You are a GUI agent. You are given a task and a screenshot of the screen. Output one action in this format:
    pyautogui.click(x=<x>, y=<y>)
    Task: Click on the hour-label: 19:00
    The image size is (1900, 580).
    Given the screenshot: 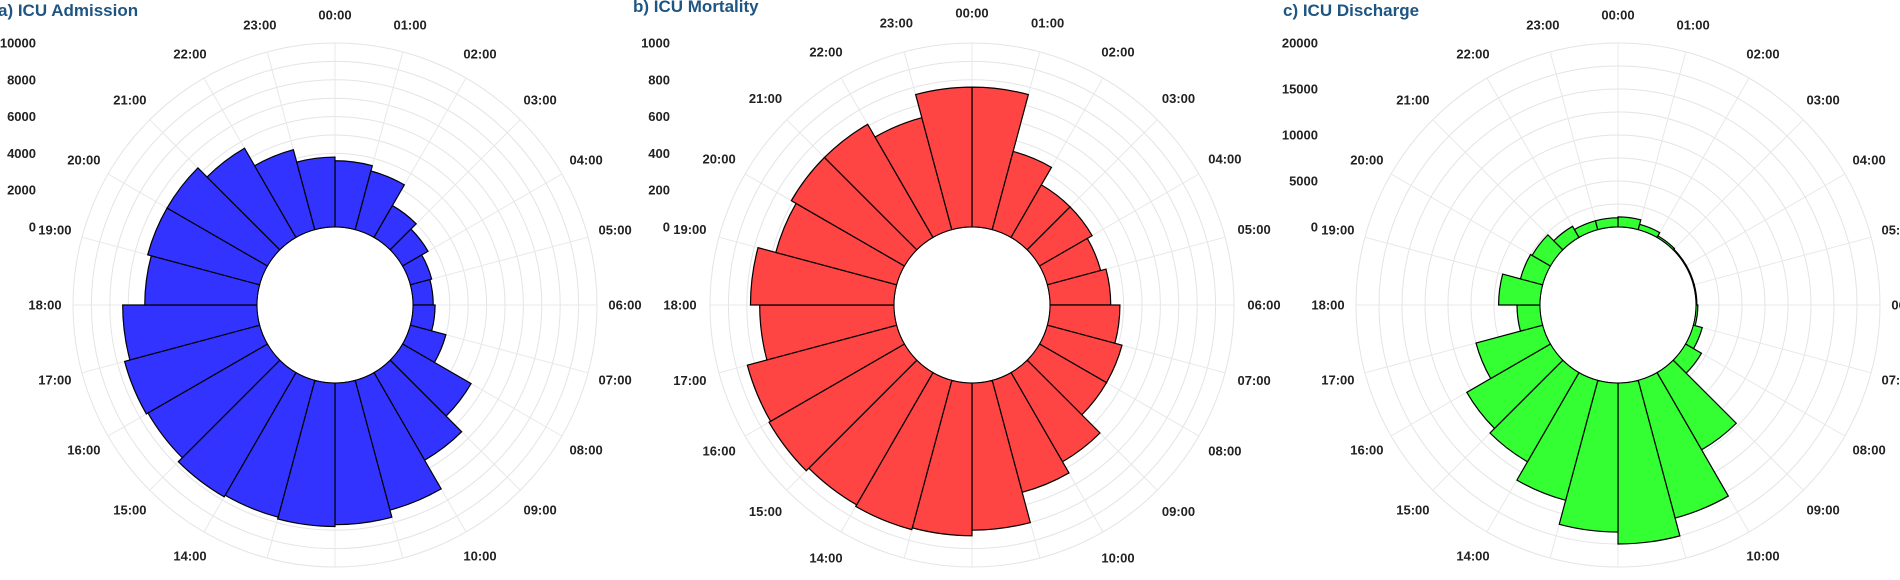 What is the action you would take?
    pyautogui.click(x=689, y=229)
    